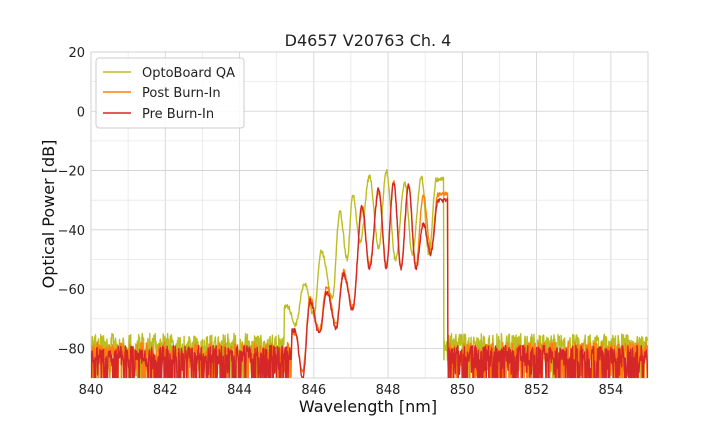 The height and width of the screenshot is (432, 720). I want to click on legend-label-pre-burn-in: Pre Burn-In, so click(178, 114).